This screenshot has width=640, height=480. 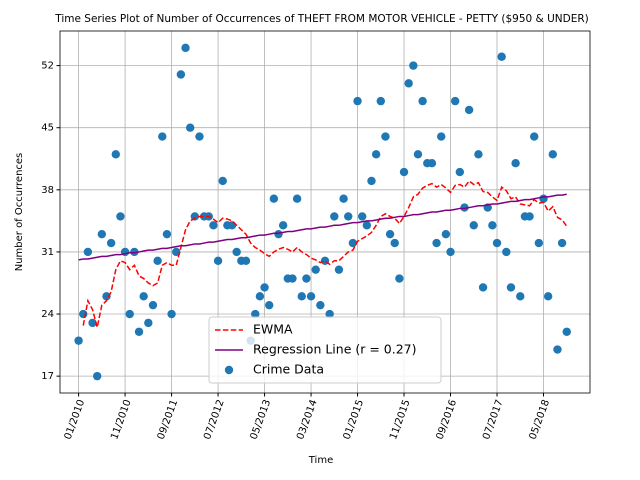 What do you see at coordinates (447, 419) in the screenshot?
I see `x-tick-label: 09/2016` at bounding box center [447, 419].